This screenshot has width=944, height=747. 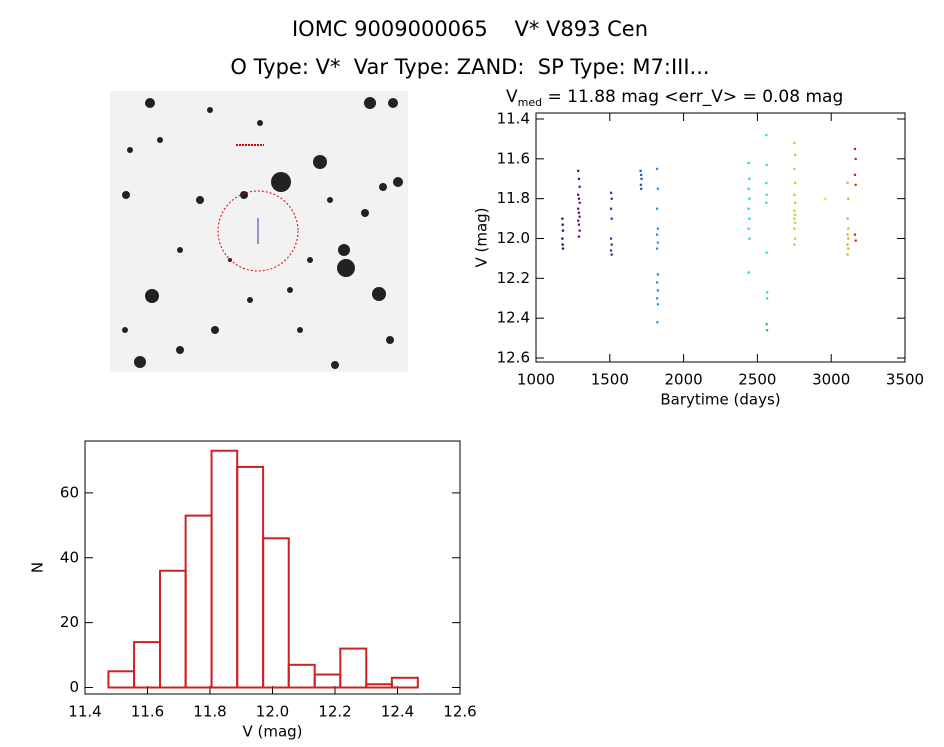 What do you see at coordinates (147, 712) in the screenshot?
I see `x-tick-label: 11.6` at bounding box center [147, 712].